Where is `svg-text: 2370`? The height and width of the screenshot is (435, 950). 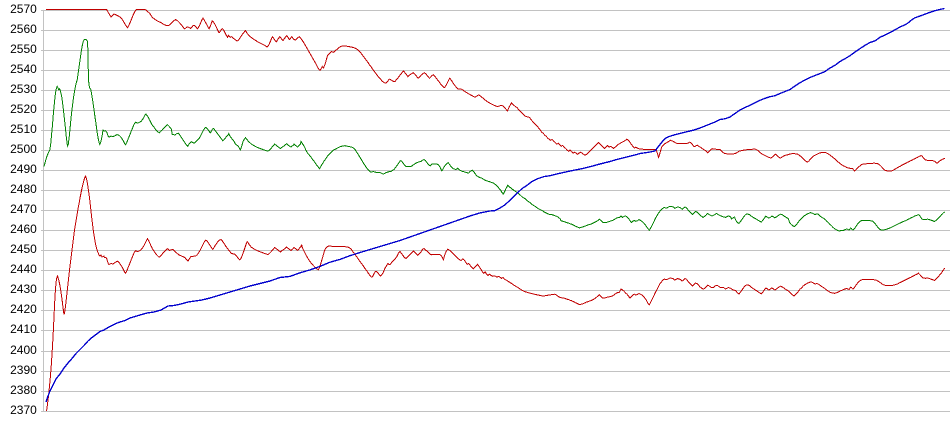
svg-text: 2370 is located at coordinates (23, 410).